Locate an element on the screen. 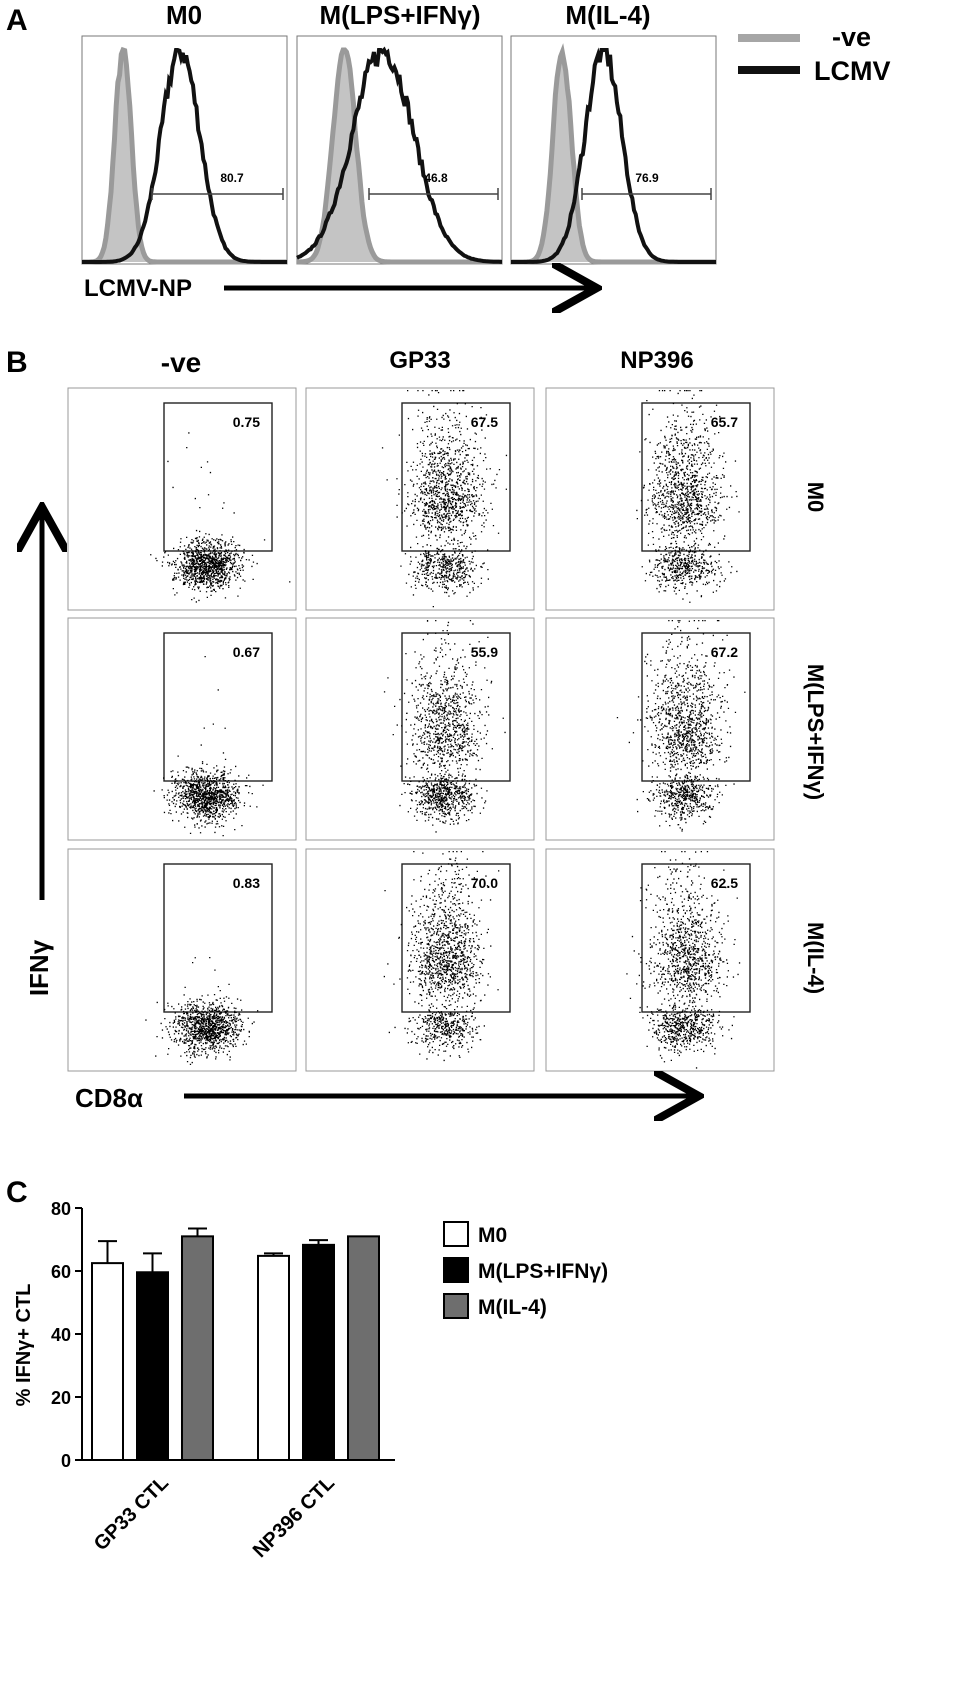 This screenshot has width=962, height=1693. panel-a-x-axis-label: LCMV-NP is located at coordinates (138, 288).